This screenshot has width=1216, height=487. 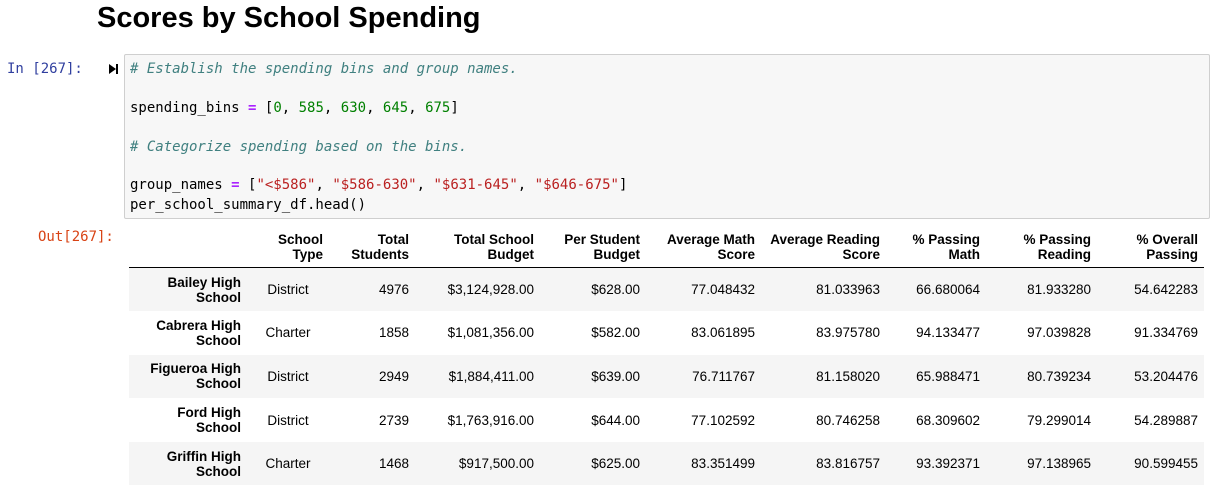 What do you see at coordinates (948, 333) in the screenshot?
I see `table-cell: 94.133477` at bounding box center [948, 333].